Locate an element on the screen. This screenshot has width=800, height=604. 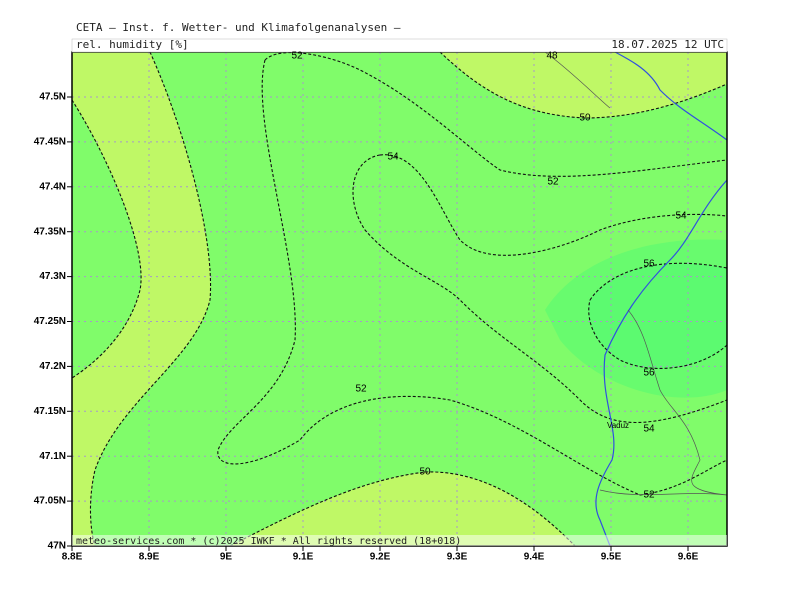
x-tick-label: 9.6E is located at coordinates (688, 557).